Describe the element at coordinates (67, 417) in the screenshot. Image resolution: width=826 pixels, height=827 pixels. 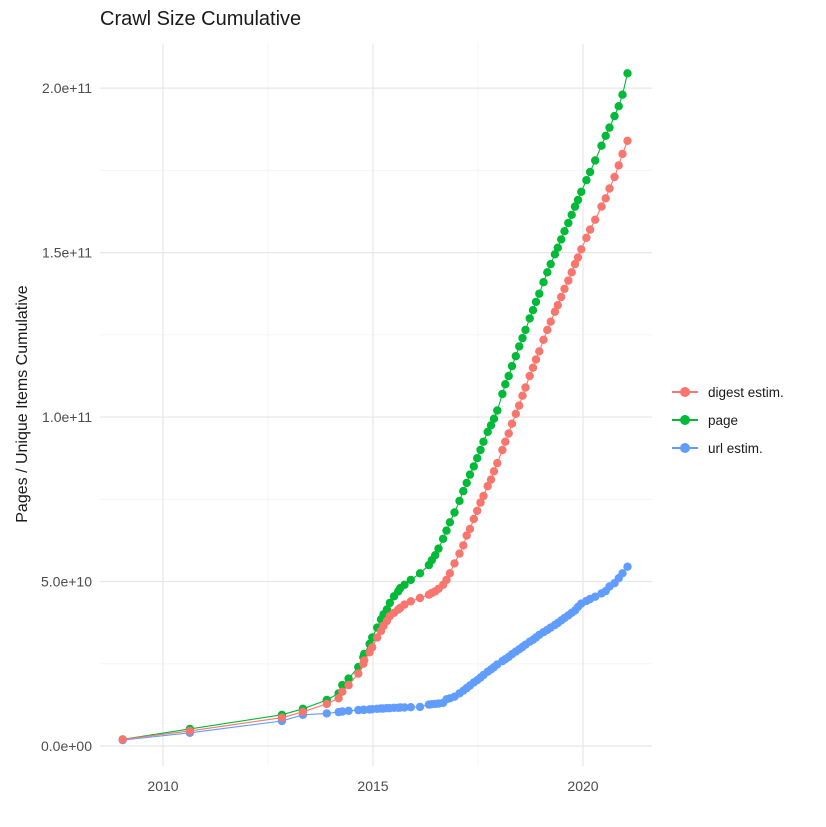
I see `y-tick-label: 1.0e+11` at that location.